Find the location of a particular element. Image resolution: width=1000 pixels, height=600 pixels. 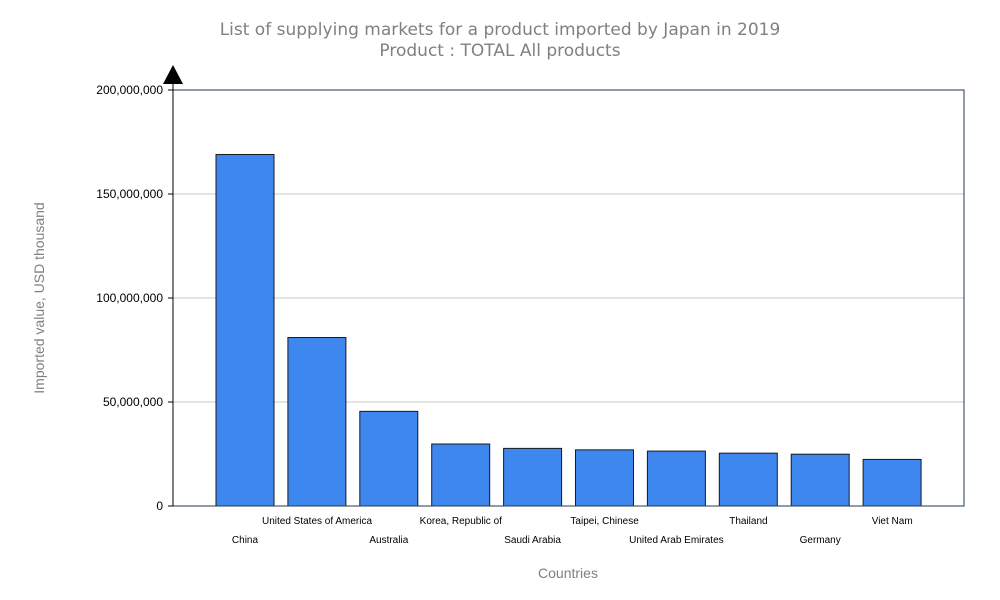

y-tick-label: 50,000,000 is located at coordinates (133, 402).